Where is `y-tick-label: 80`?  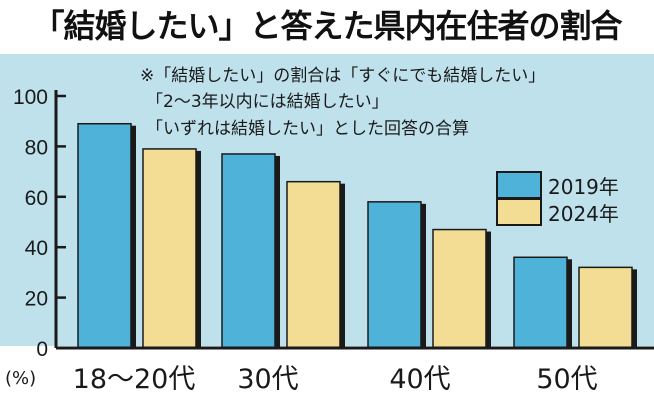
y-tick-label: 80 is located at coordinates (36, 147).